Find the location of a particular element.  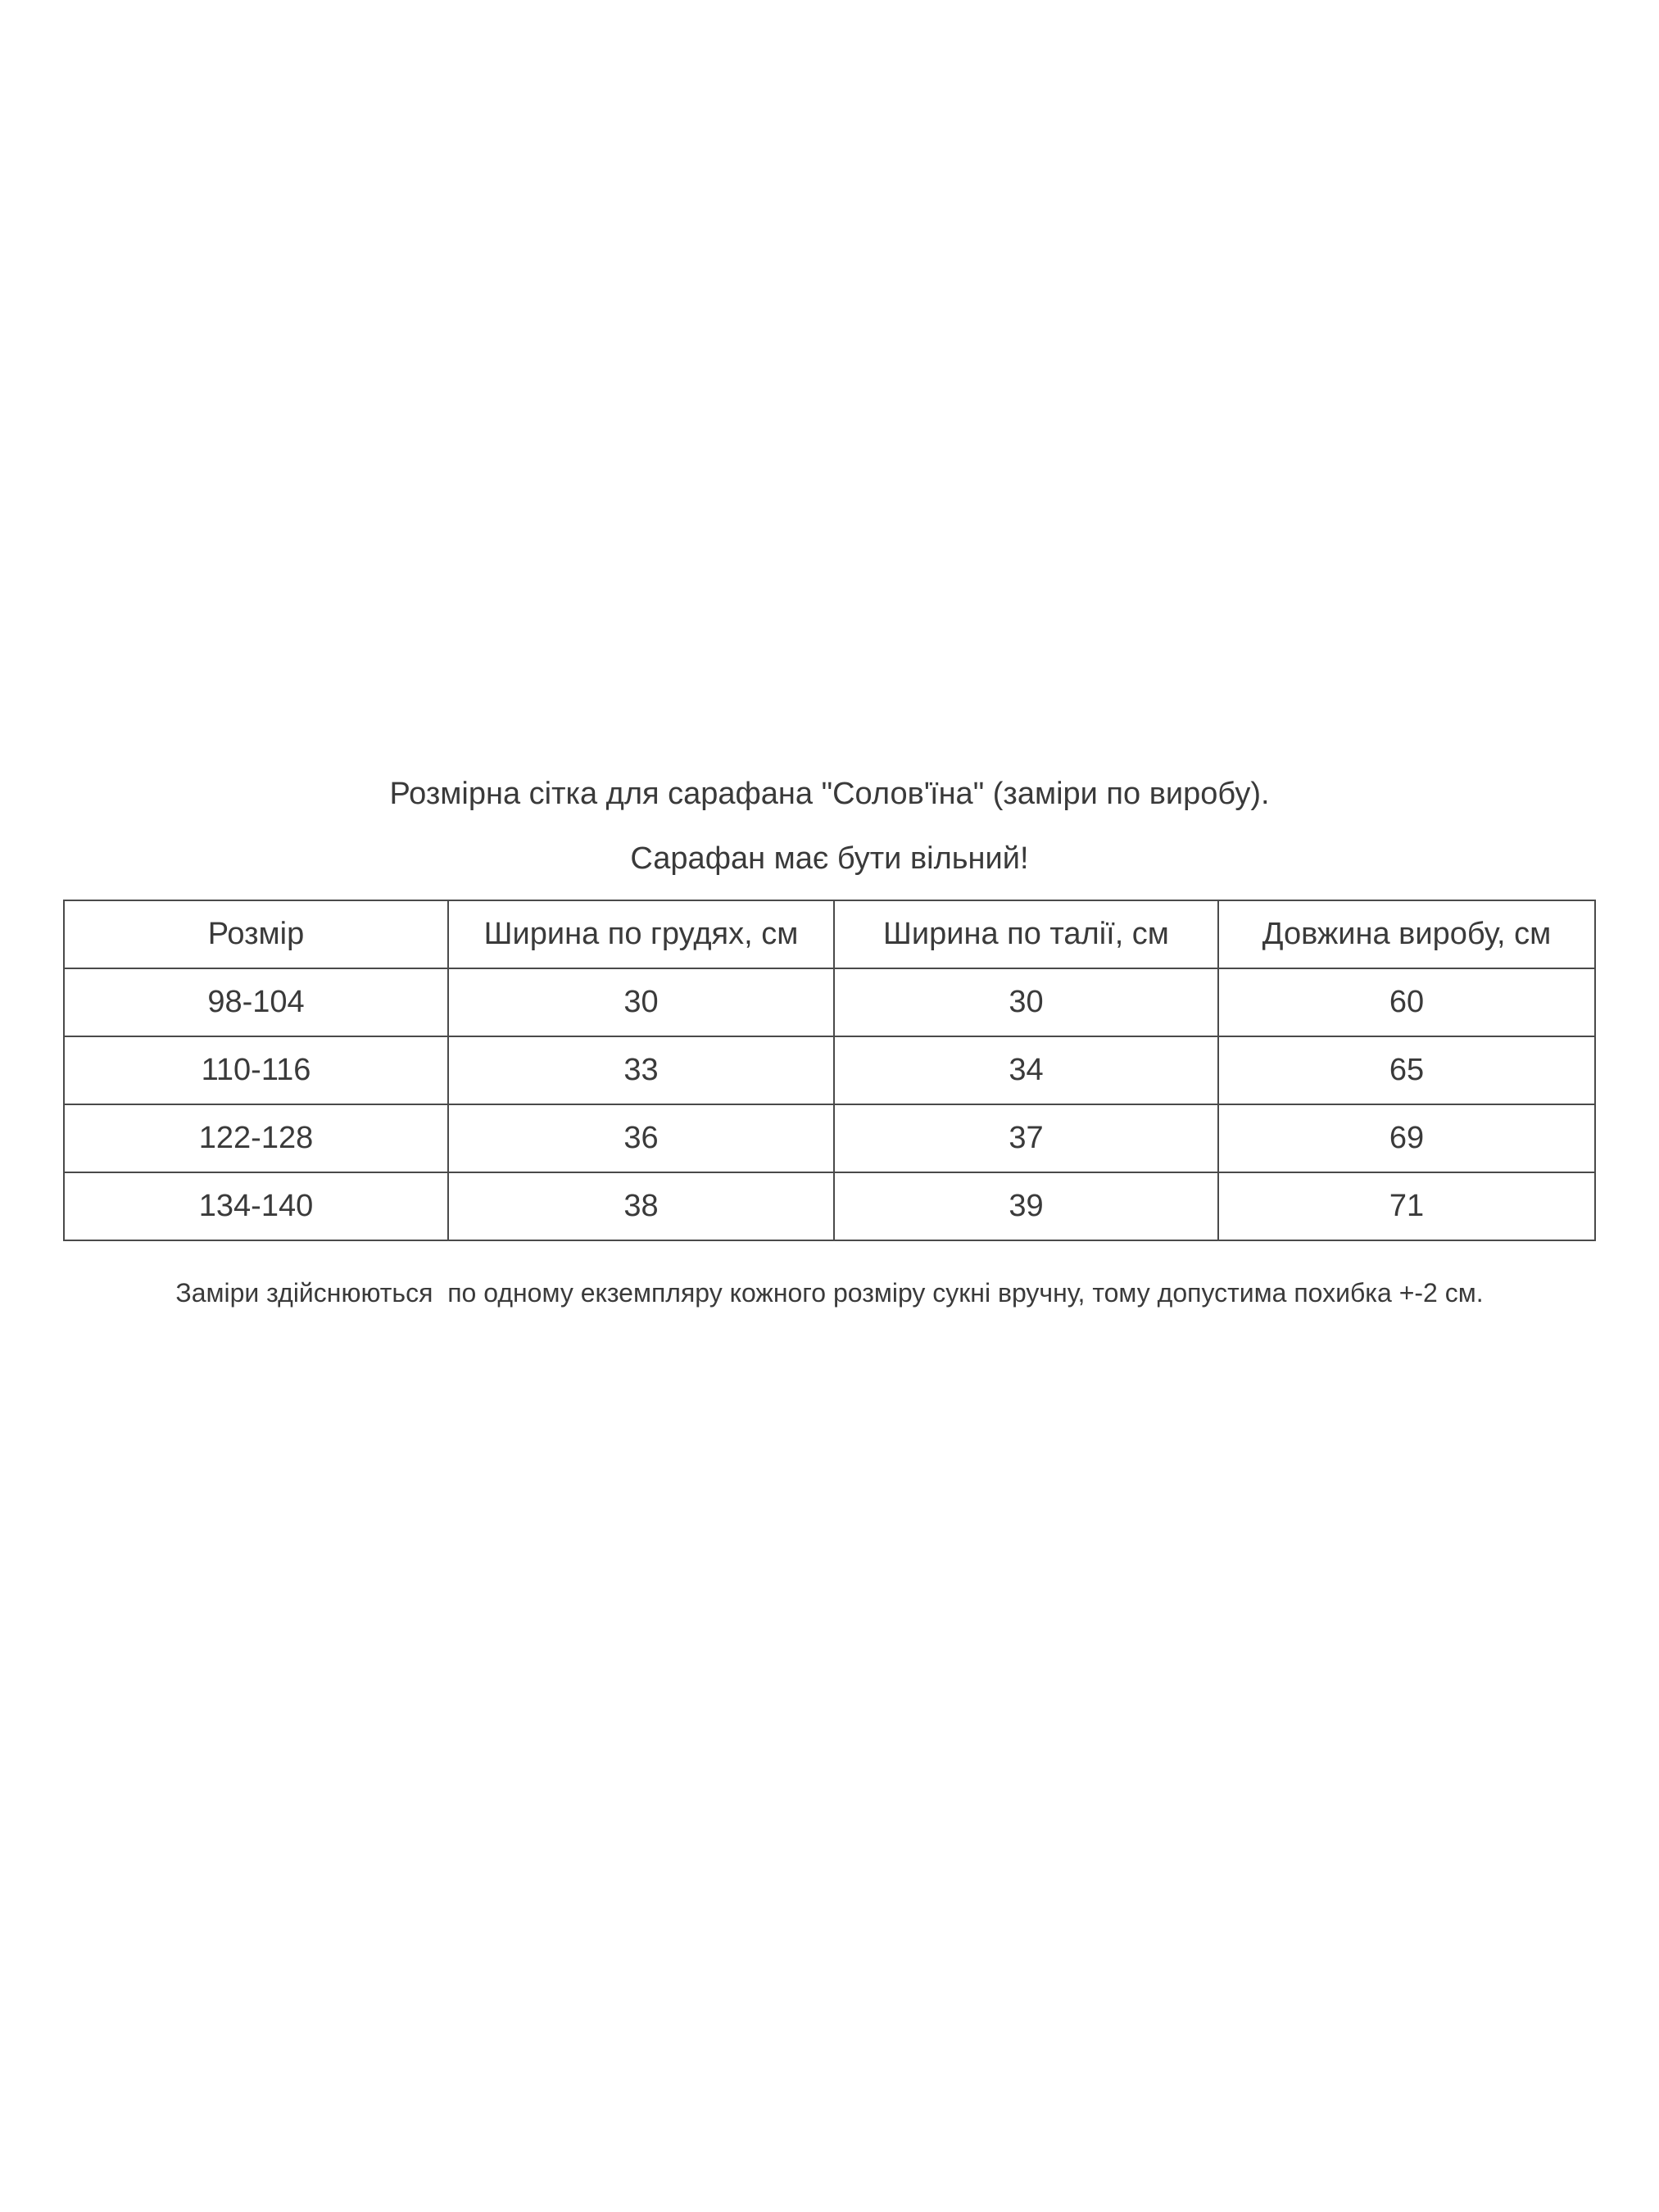

cell-length: 71 is located at coordinates (1406, 1206).